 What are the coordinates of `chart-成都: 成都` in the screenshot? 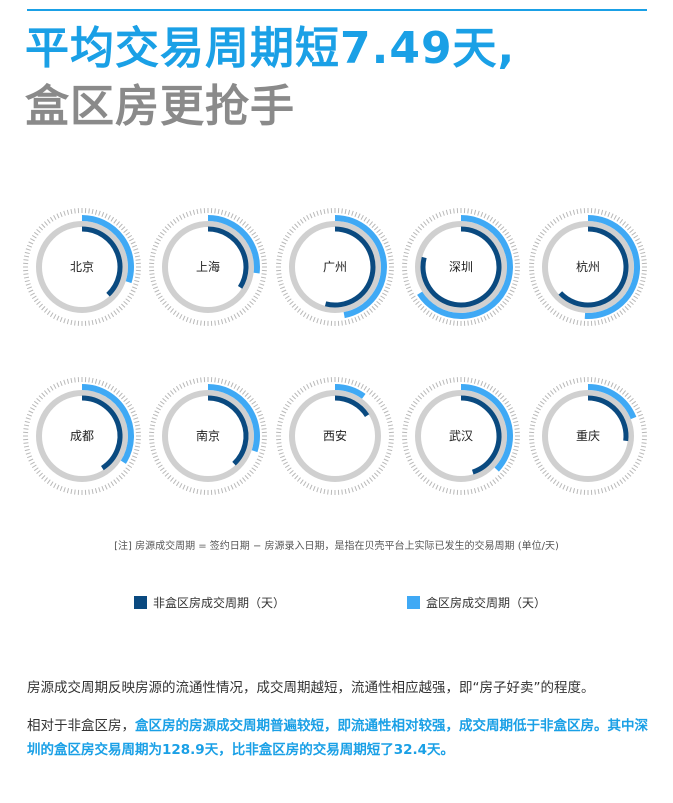 It's located at (82, 436).